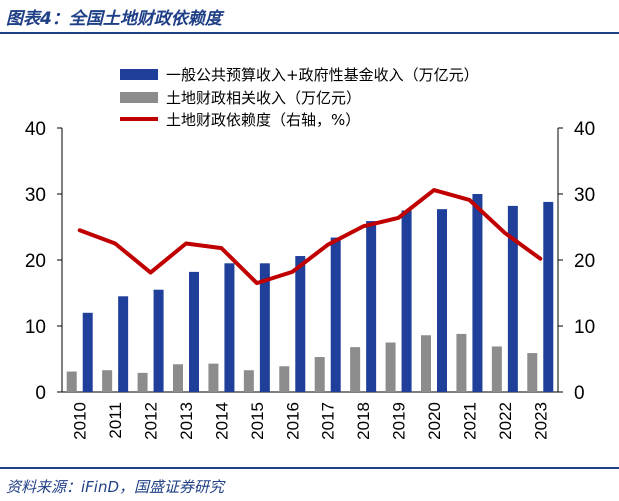  I want to click on x-tick-label: 2013, so click(186, 421).